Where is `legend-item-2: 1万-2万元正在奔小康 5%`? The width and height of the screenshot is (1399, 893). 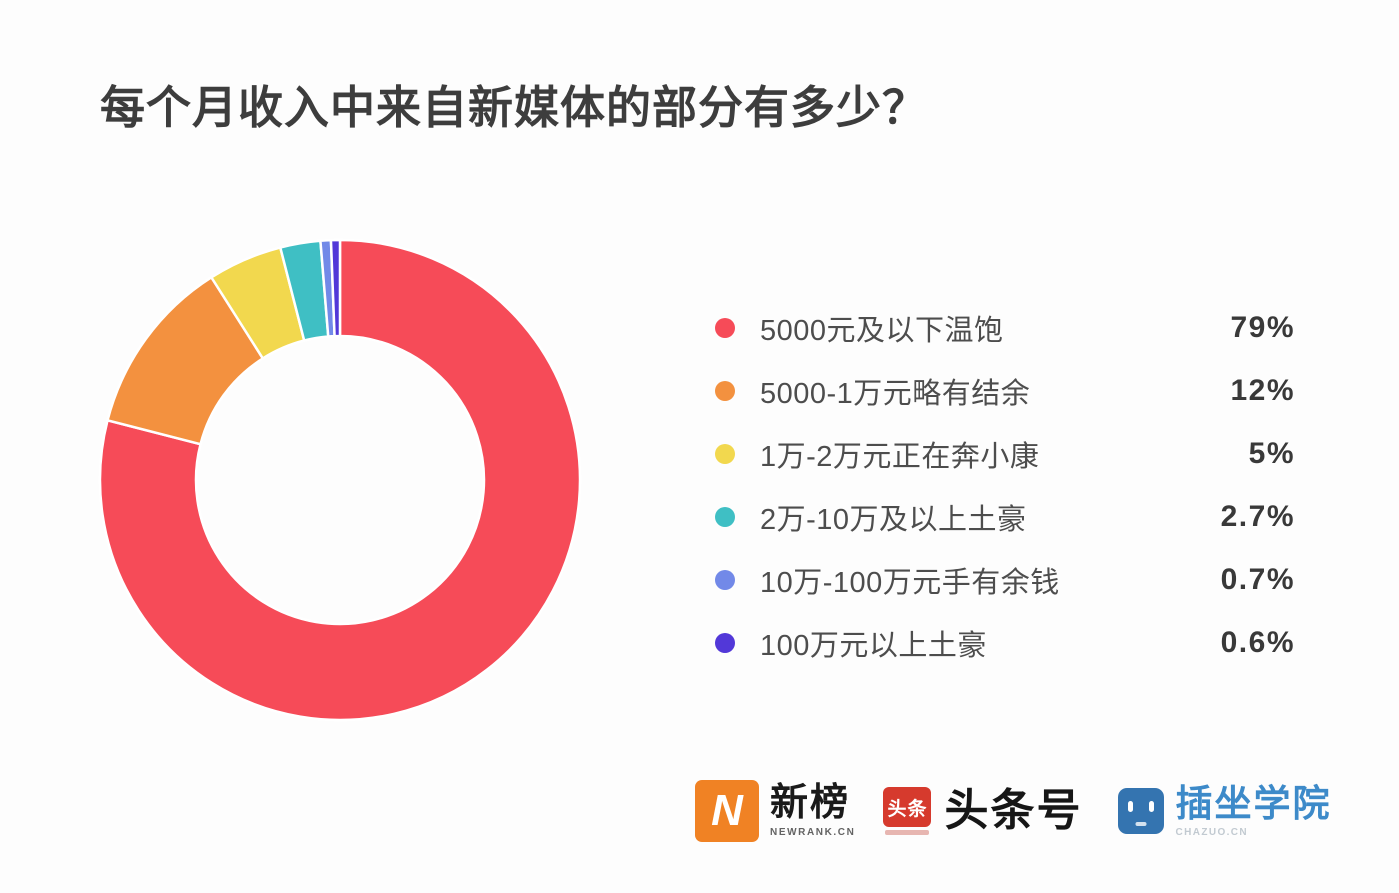
legend-item-2: 1万-2万元正在奔小康 5% is located at coordinates (999, 453).